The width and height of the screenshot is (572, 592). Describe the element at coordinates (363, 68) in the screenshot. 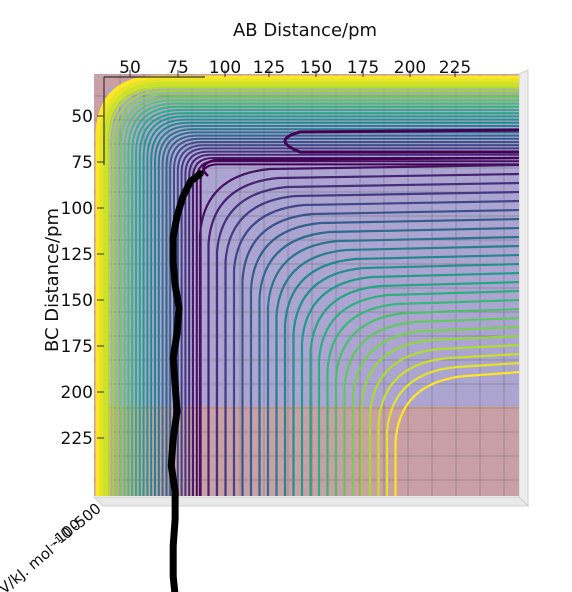

I see `x-tick-label: 175` at that location.